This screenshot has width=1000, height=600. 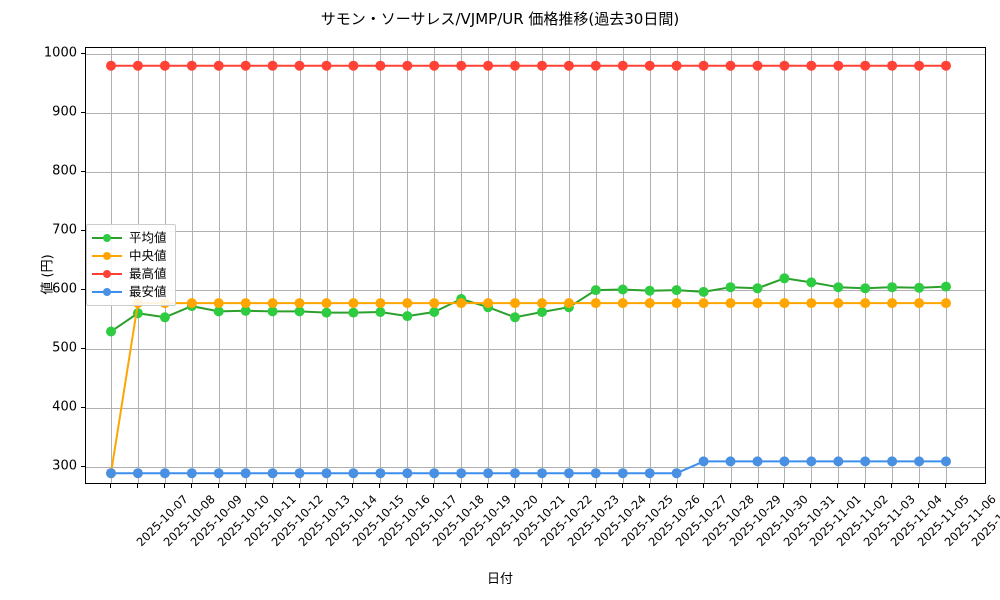 I want to click on x-axis-label: 日付, so click(x=499, y=579).